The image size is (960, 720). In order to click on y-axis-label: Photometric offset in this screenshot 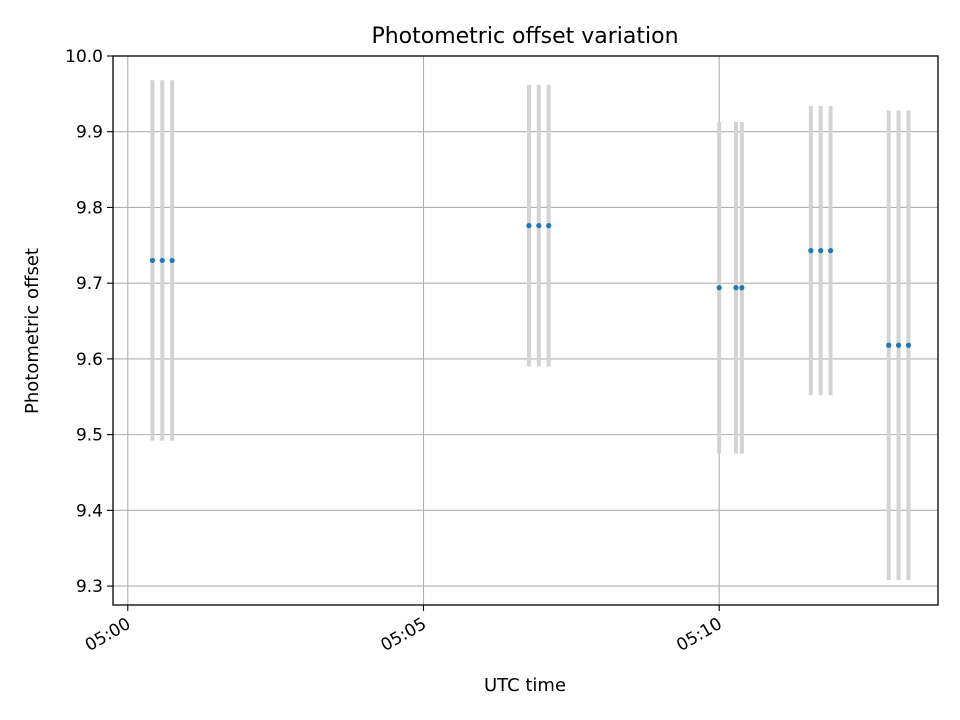, I will do `click(32, 331)`.